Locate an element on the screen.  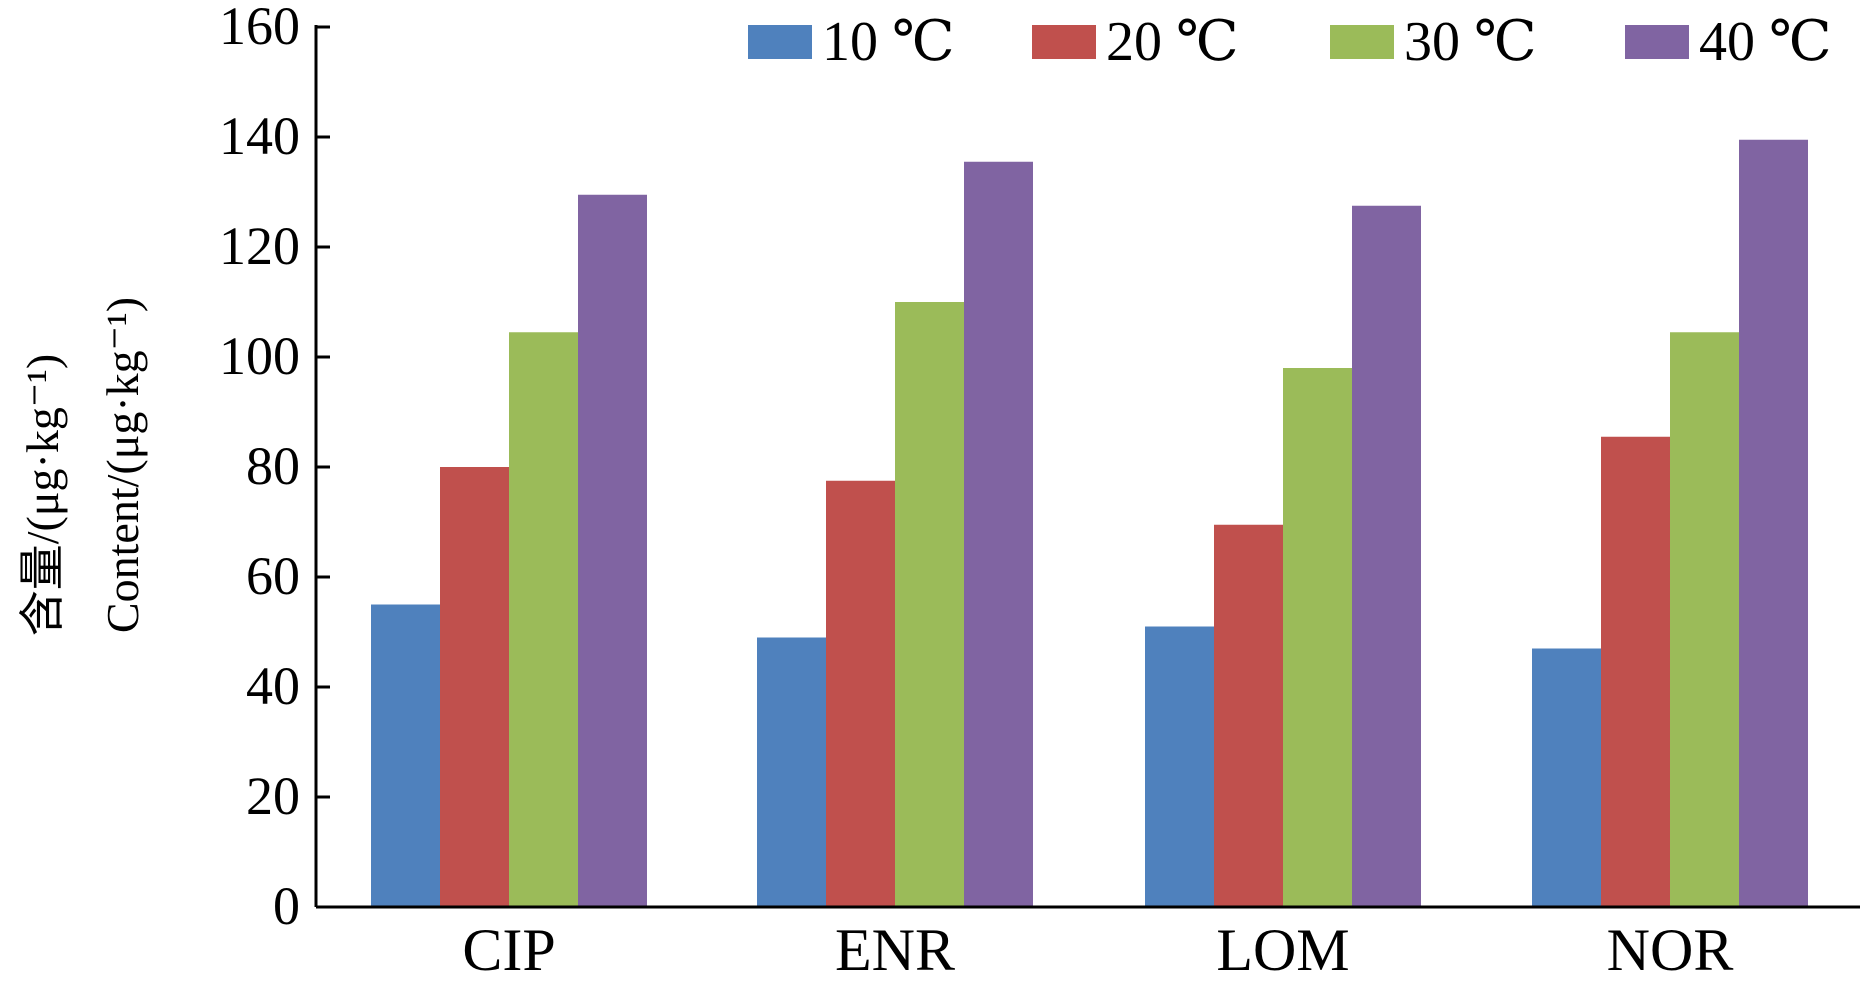
y-tick-label-80: 80 is located at coordinates (273, 466).